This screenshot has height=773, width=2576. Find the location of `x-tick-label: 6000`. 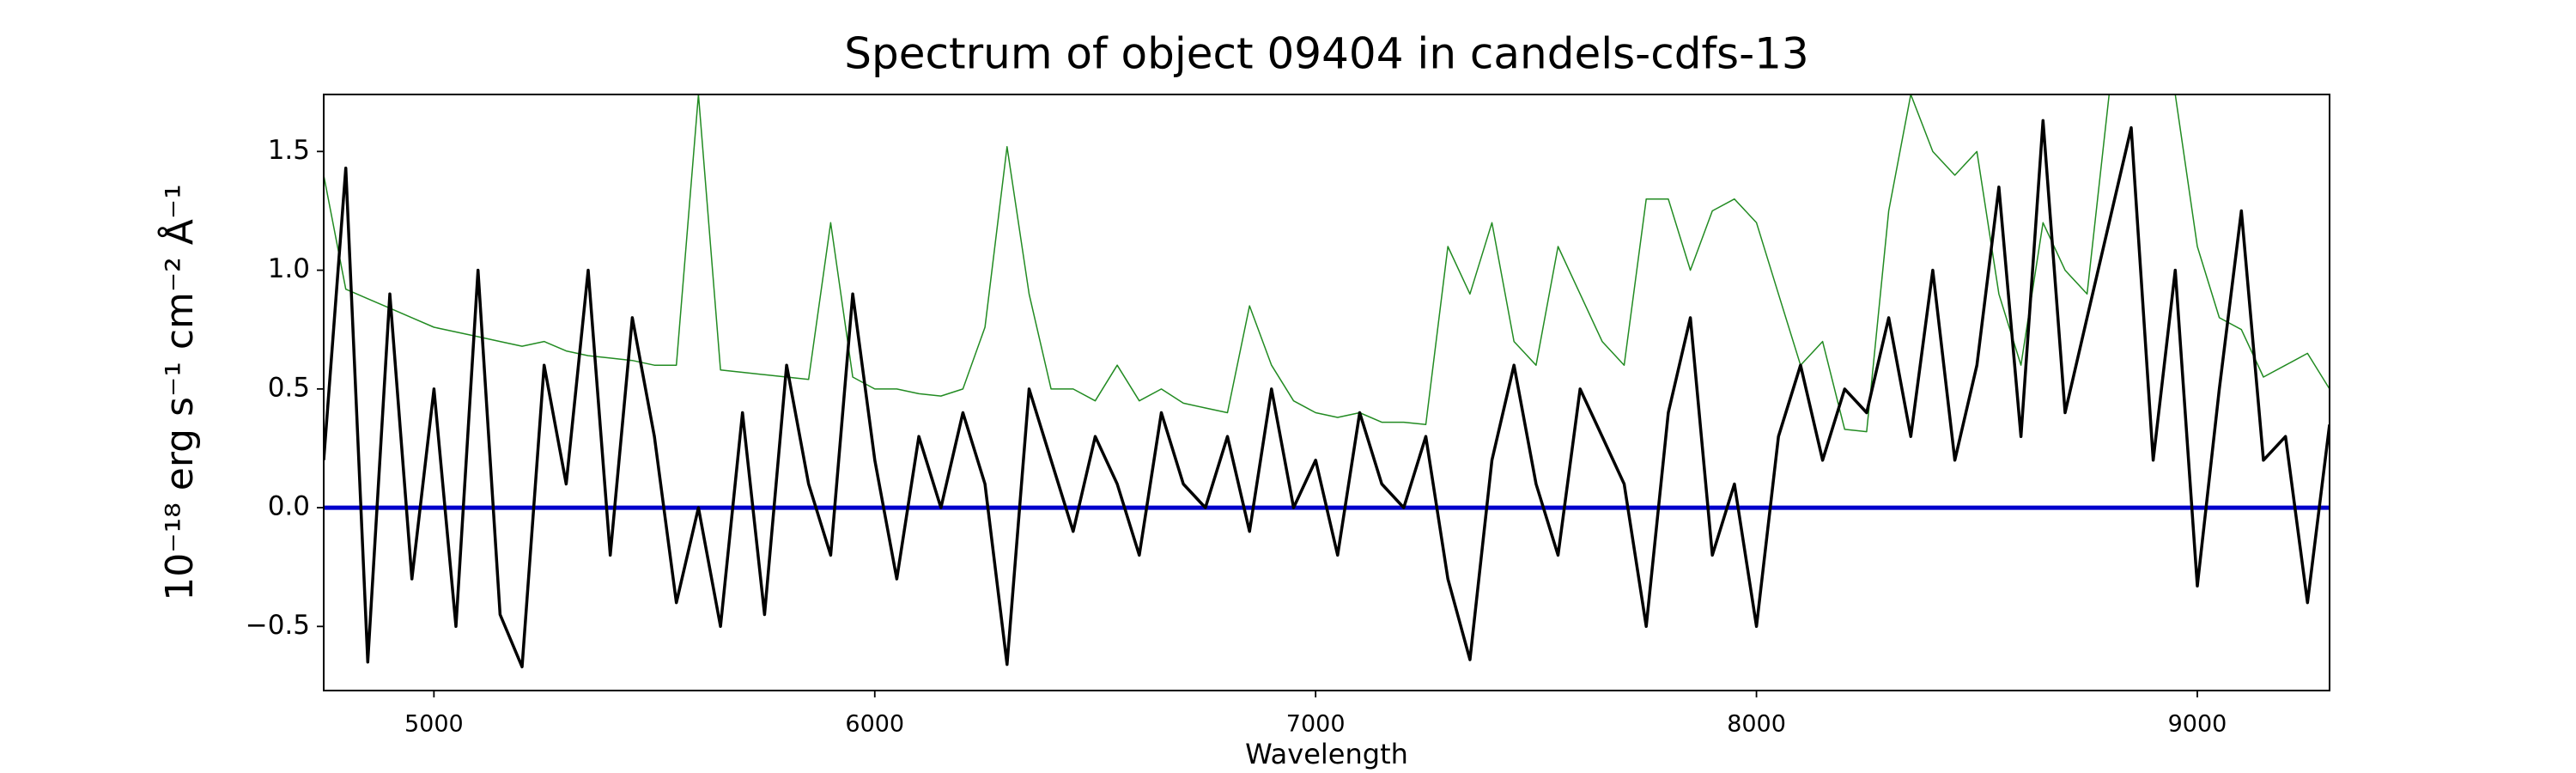

x-tick-label: 6000 is located at coordinates (874, 724).